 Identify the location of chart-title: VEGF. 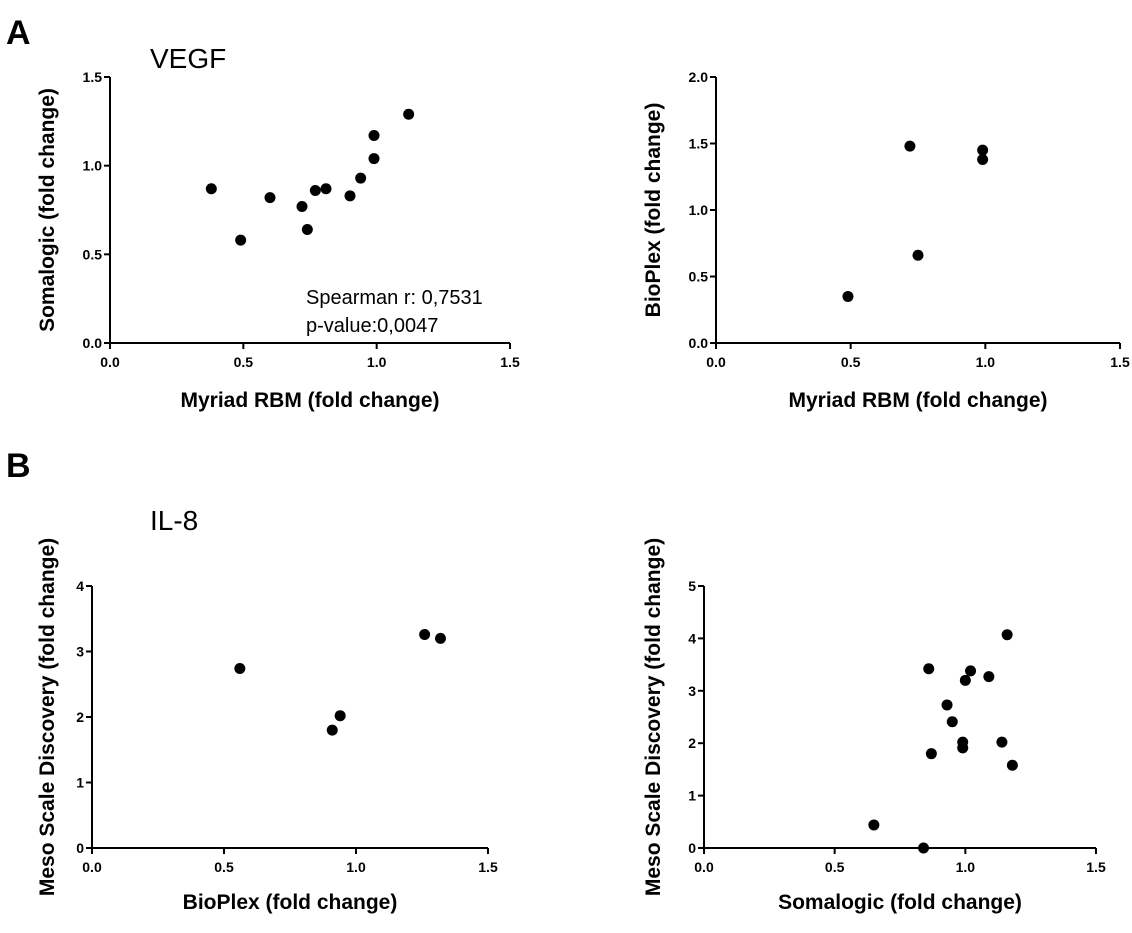
(188, 58).